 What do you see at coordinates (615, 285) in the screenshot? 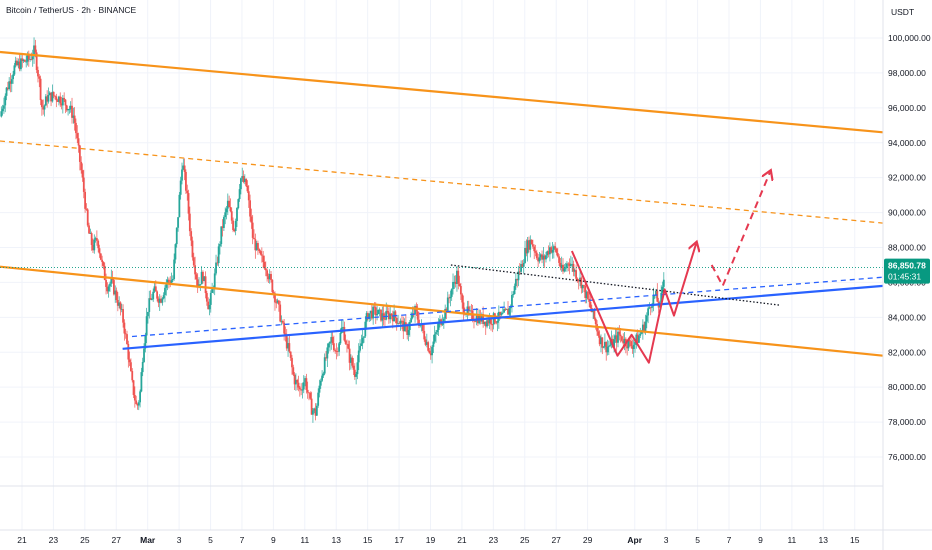
I see `resistance-dotted` at bounding box center [615, 285].